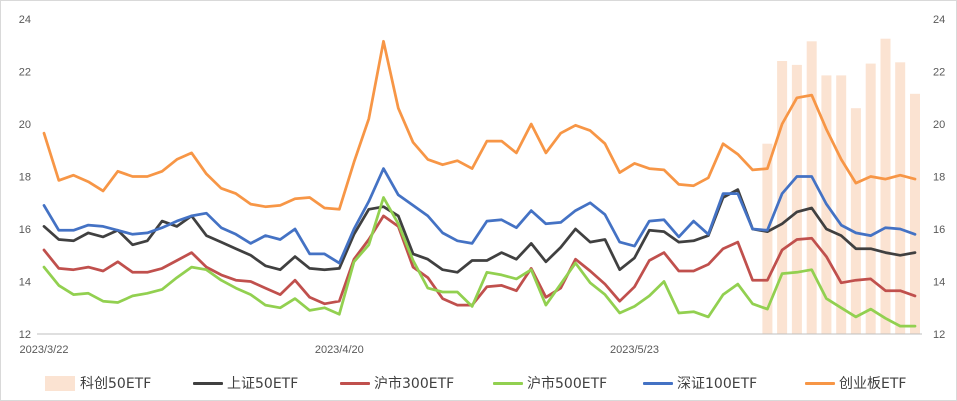 This screenshot has height=401, width=957. Describe the element at coordinates (25, 230) in the screenshot. I see `y-tick-label-left: 16` at that location.